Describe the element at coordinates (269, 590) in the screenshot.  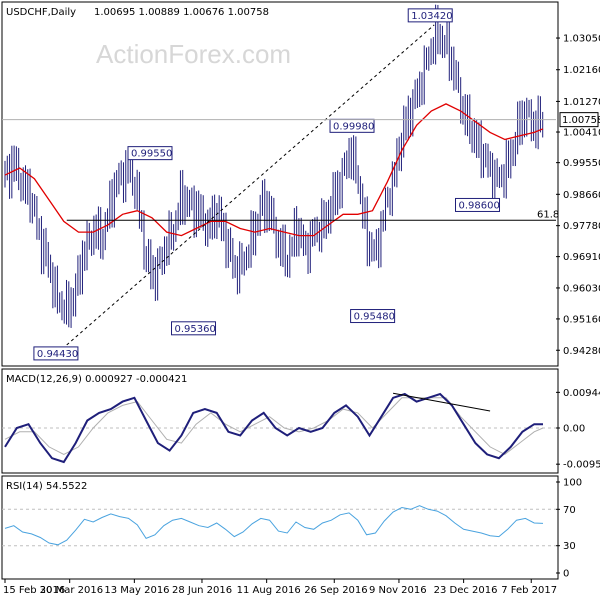
I see `date-tick-label: 11 Aug 2016` at that location.